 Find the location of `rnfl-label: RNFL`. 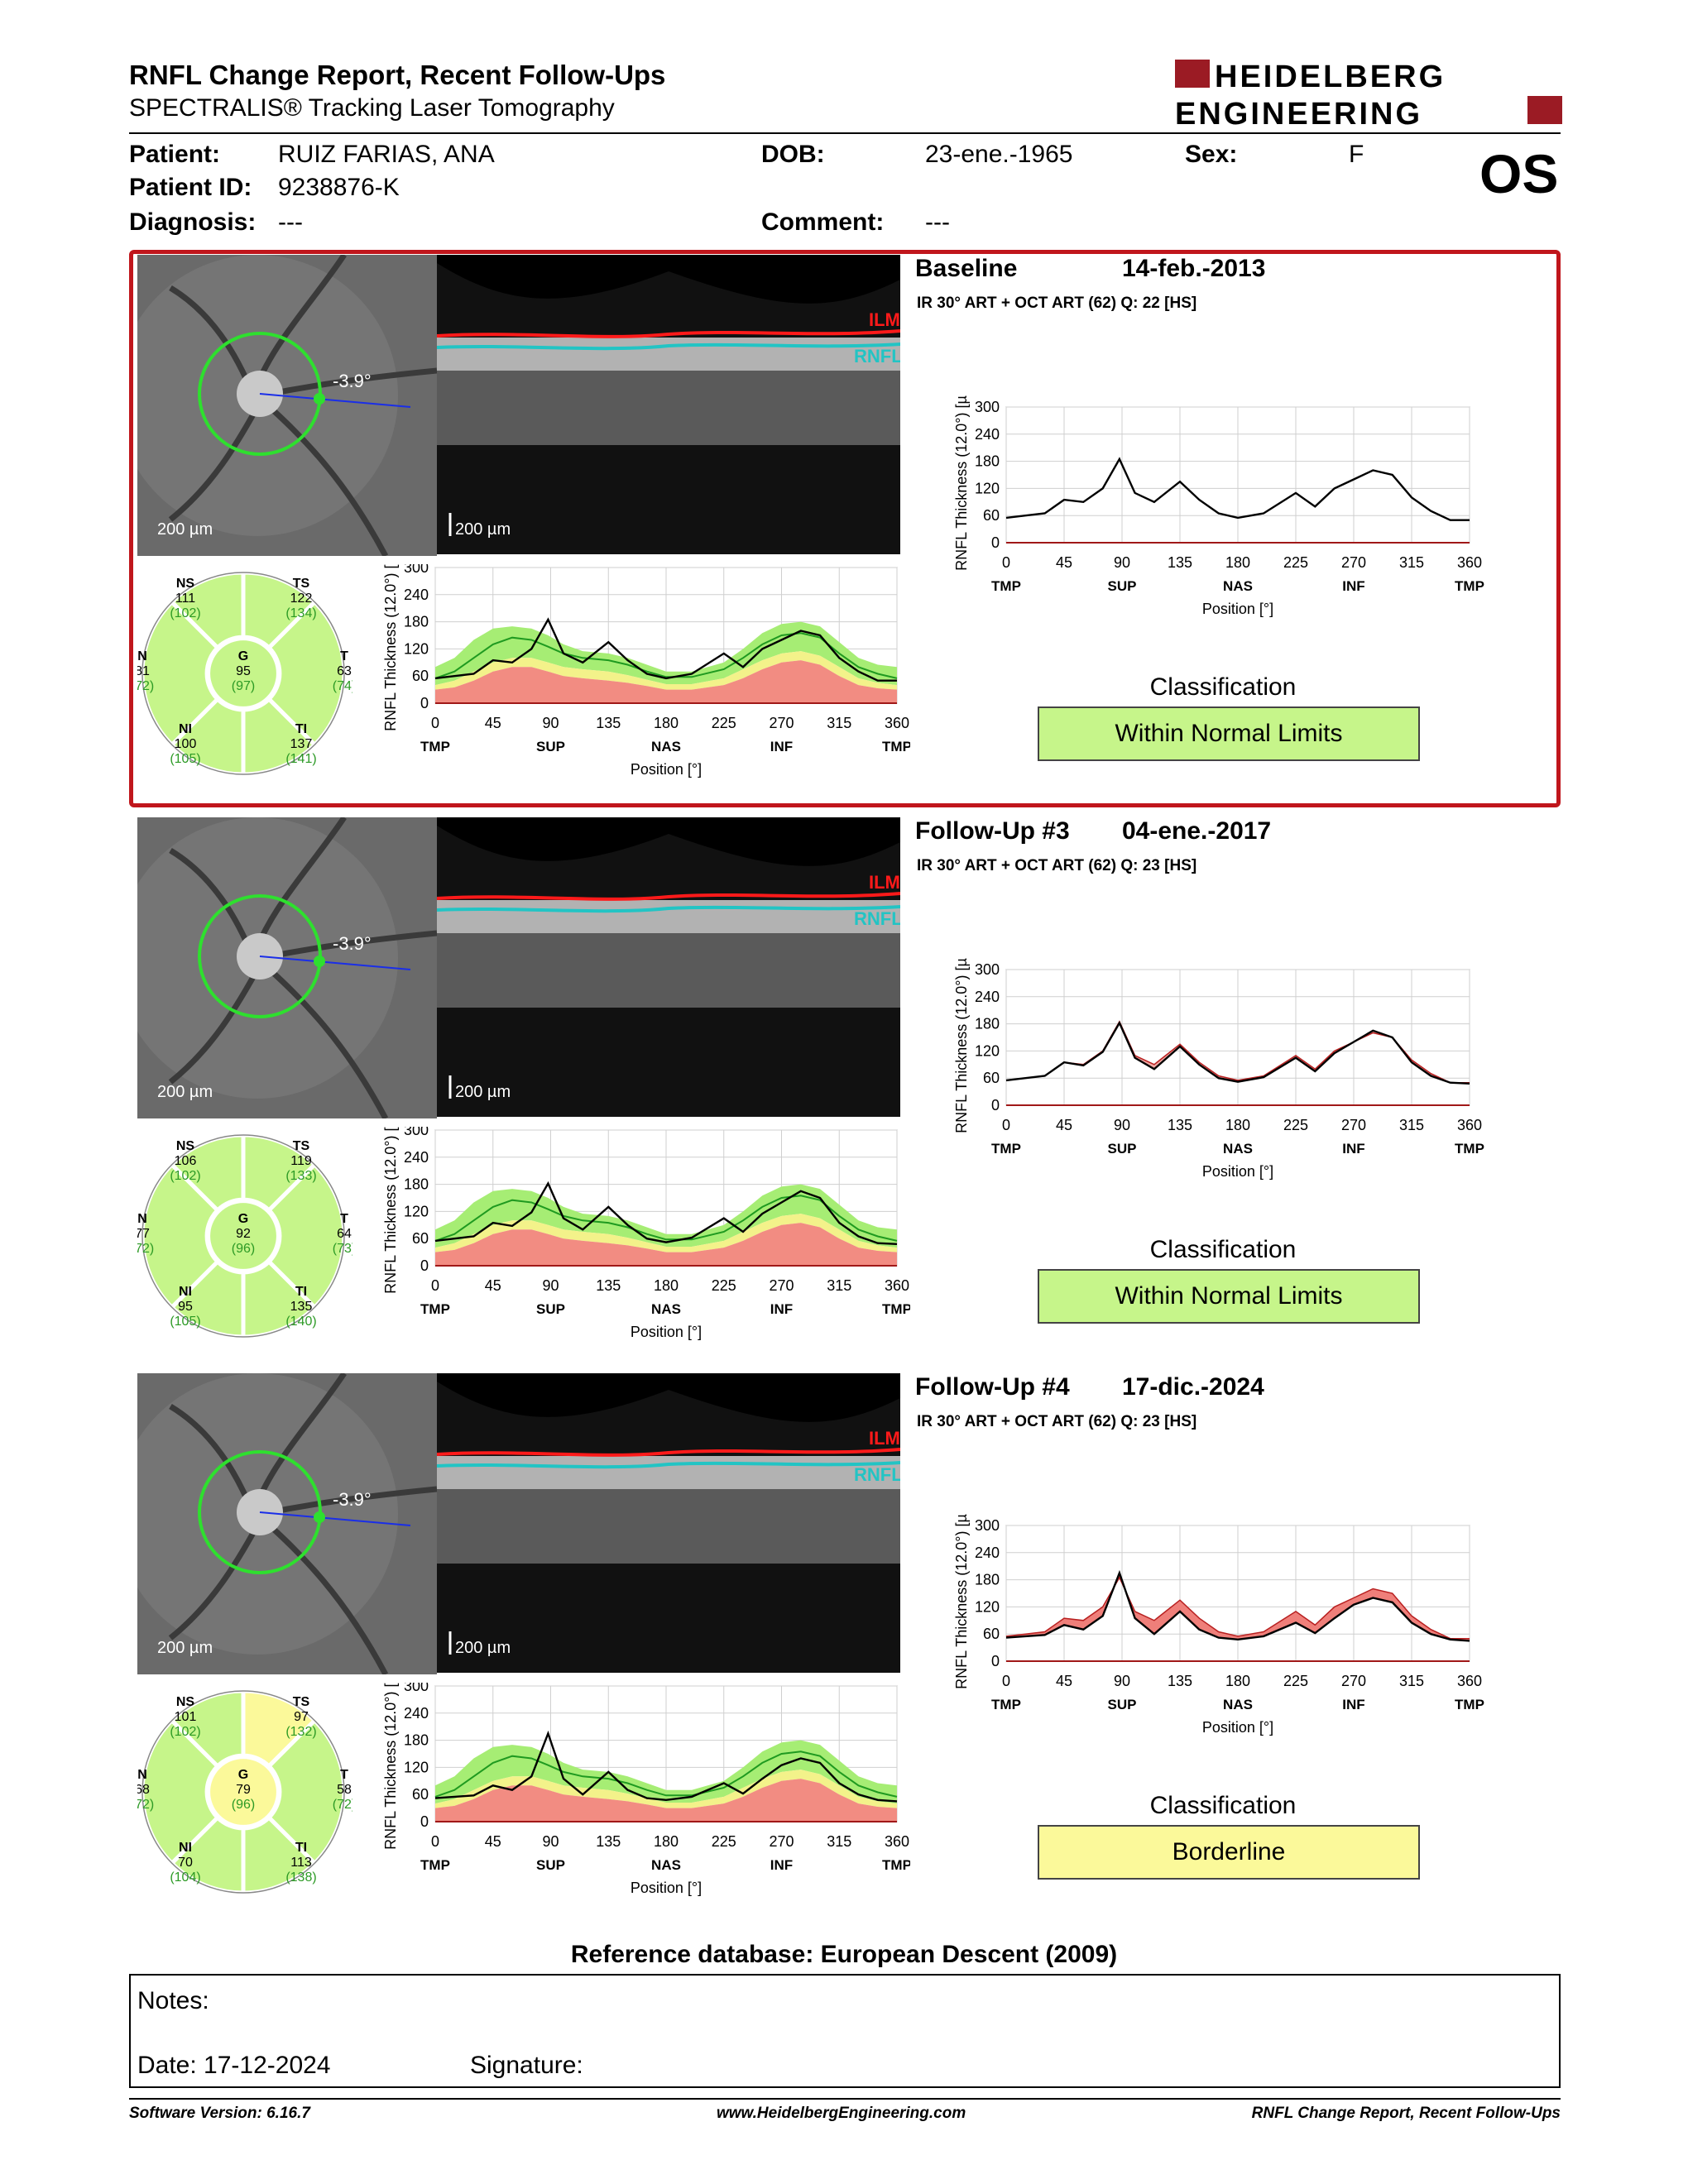

rnfl-label: RNFL is located at coordinates (877, 918).